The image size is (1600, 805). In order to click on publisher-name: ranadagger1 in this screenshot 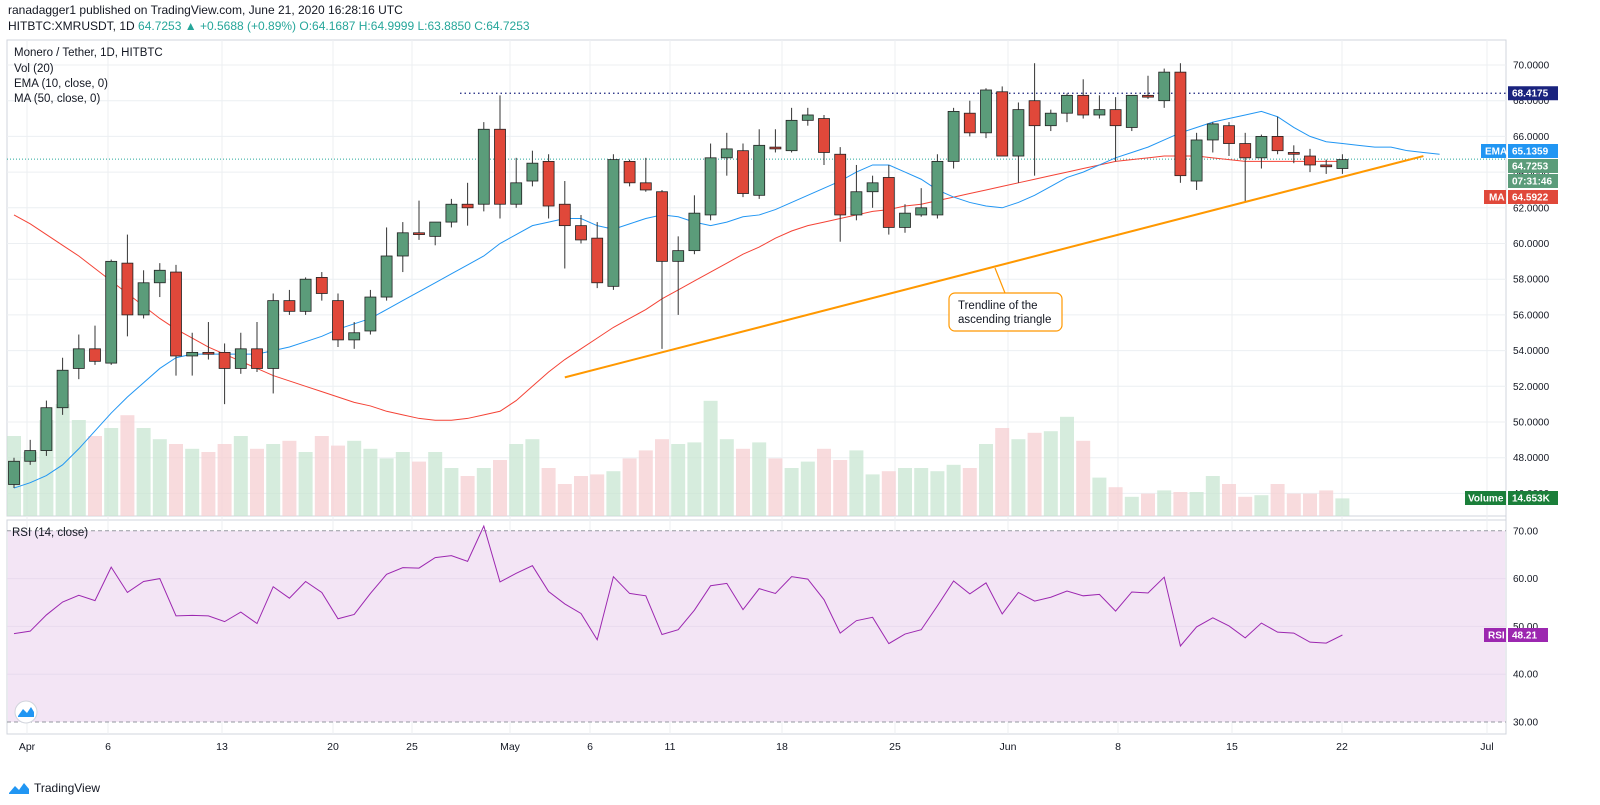, I will do `click(42, 10)`.